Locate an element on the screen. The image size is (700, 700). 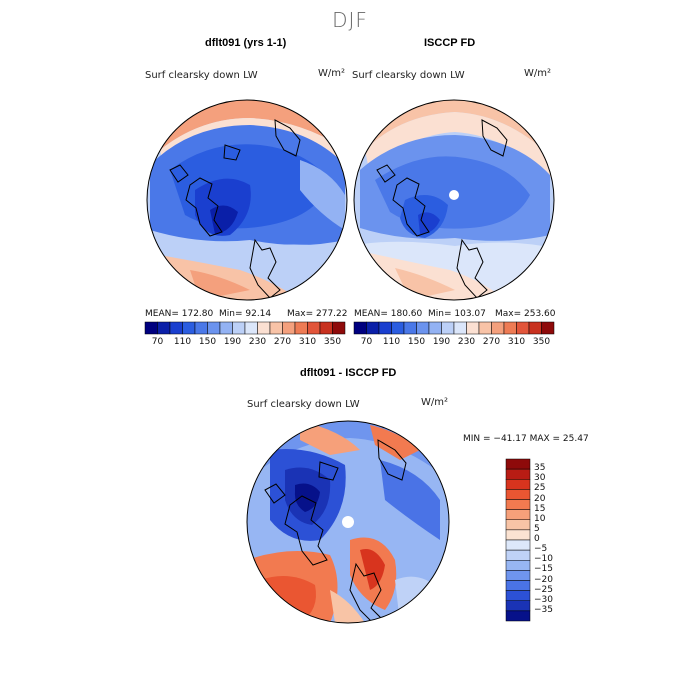
main-title: DJF is located at coordinates (350, 20).